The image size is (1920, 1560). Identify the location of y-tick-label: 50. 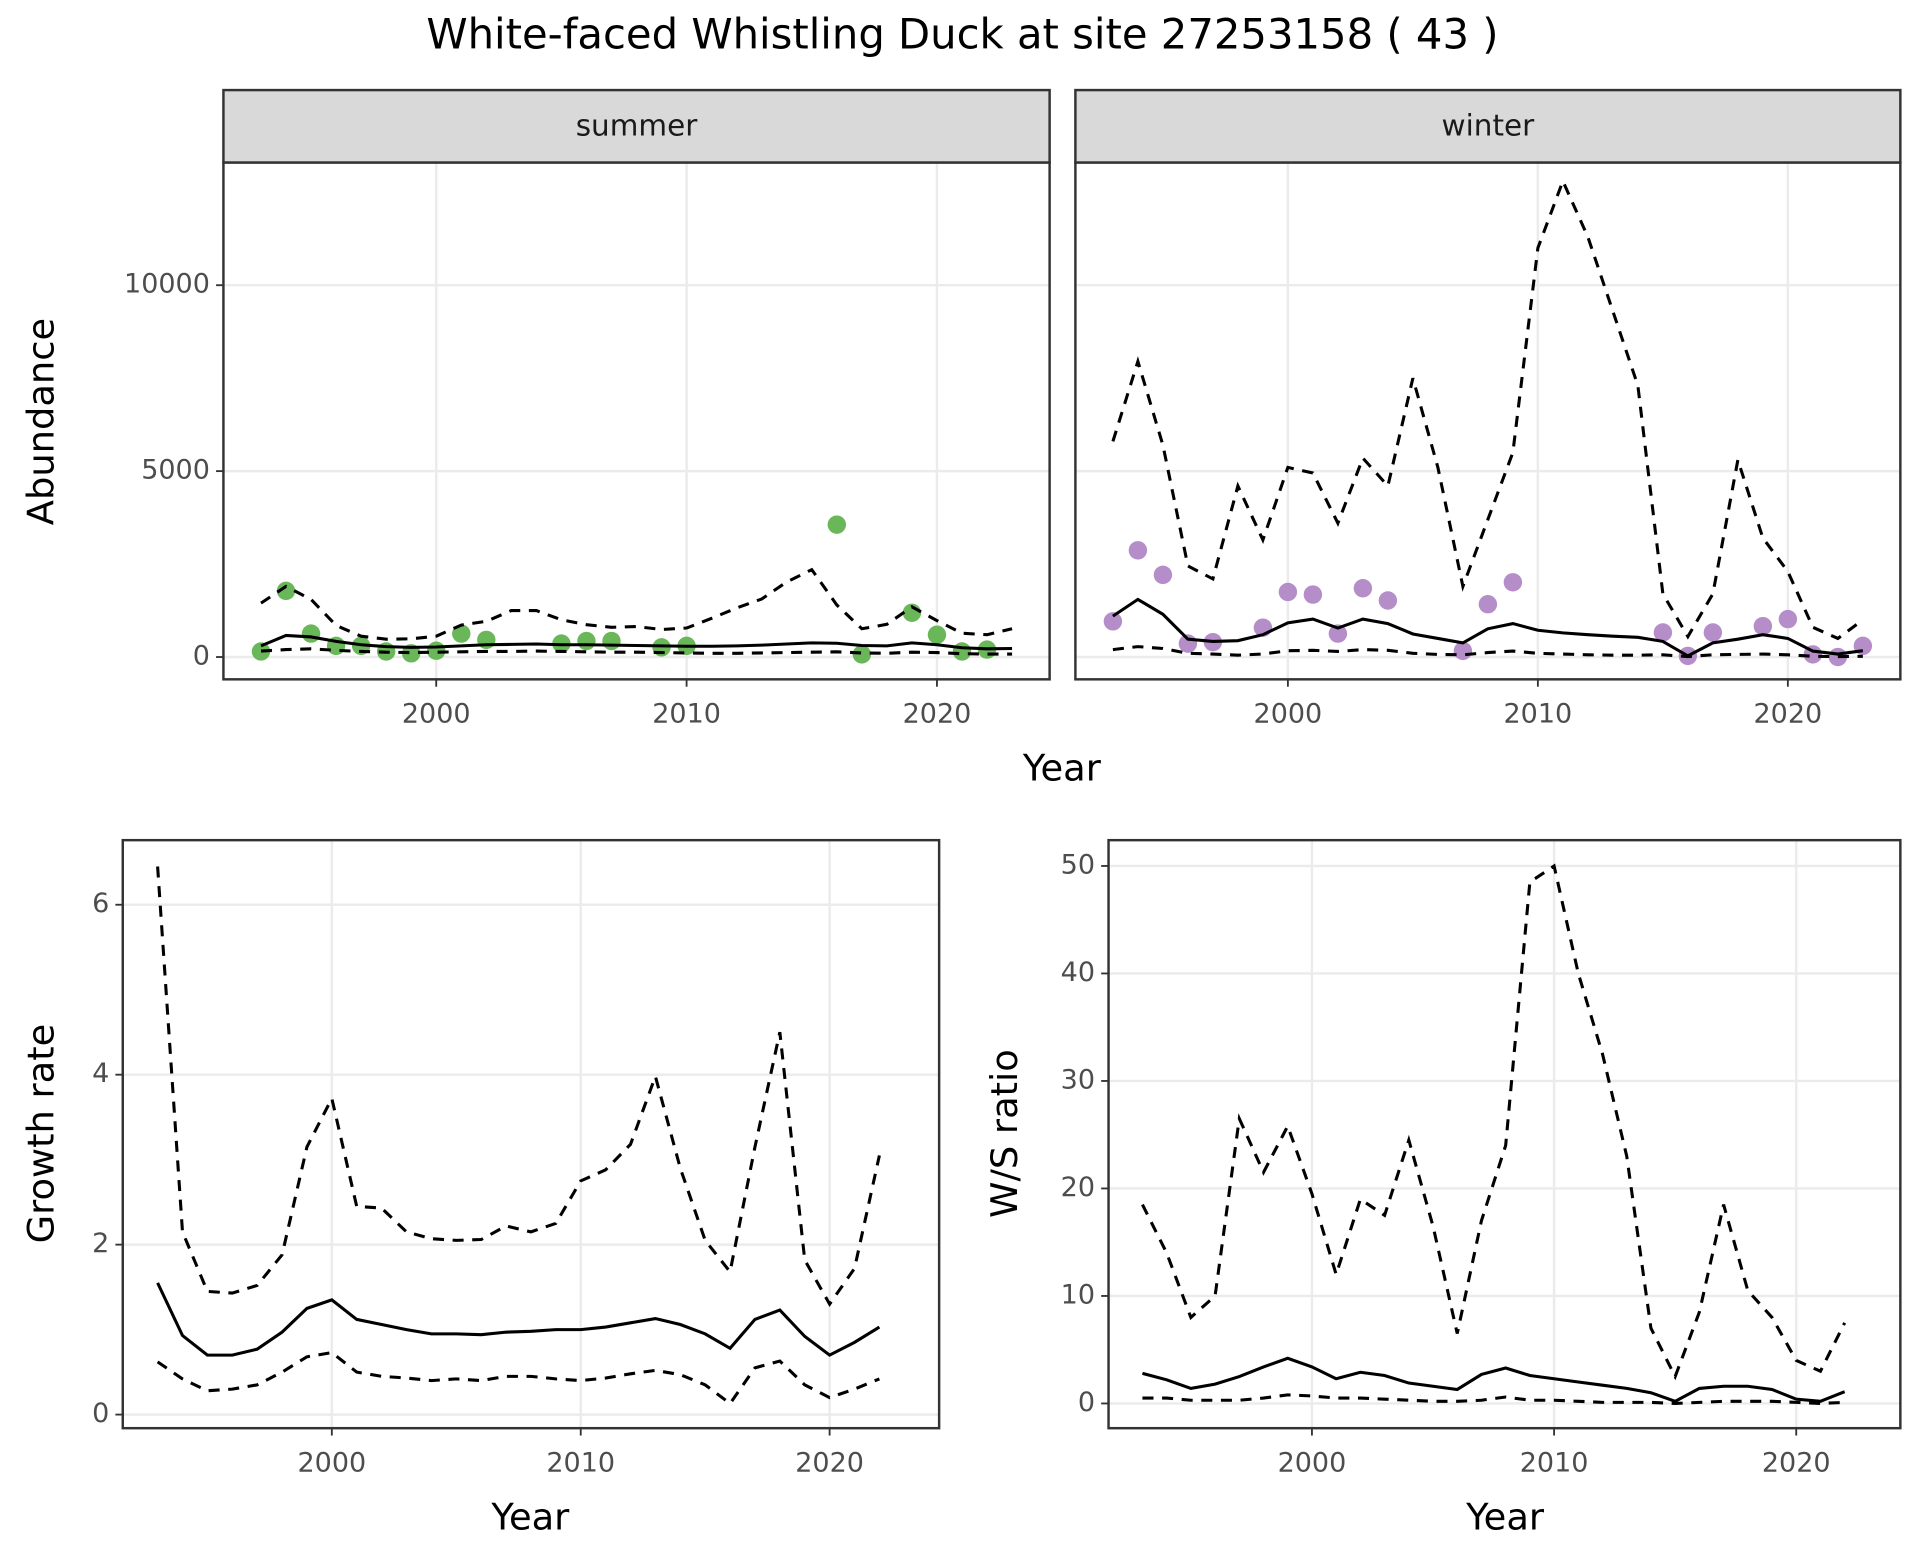
(1078, 864).